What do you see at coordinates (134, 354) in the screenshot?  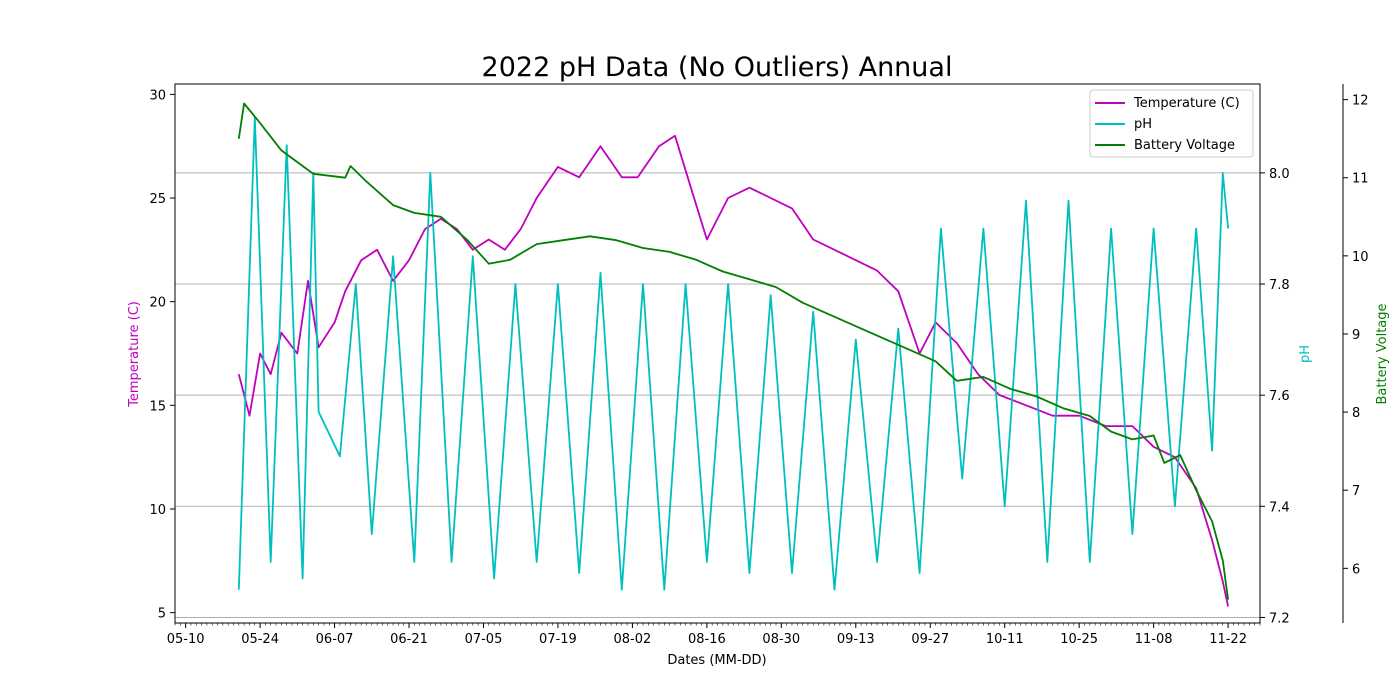 I see `y-axis-left-title: Temperature (C)` at bounding box center [134, 354].